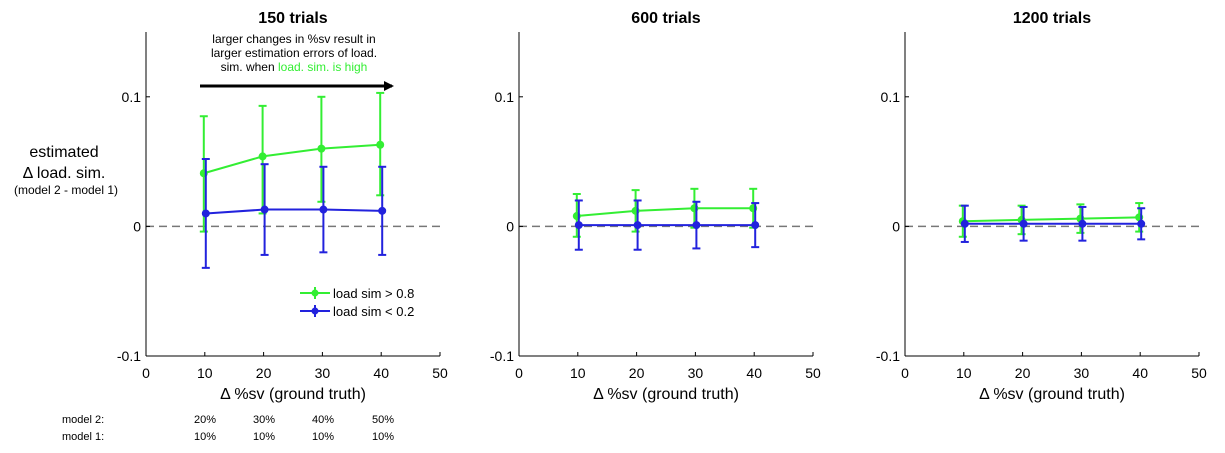 The width and height of the screenshot is (1225, 453). What do you see at coordinates (83, 437) in the screenshot?
I see `model-1-label: model 1:` at bounding box center [83, 437].